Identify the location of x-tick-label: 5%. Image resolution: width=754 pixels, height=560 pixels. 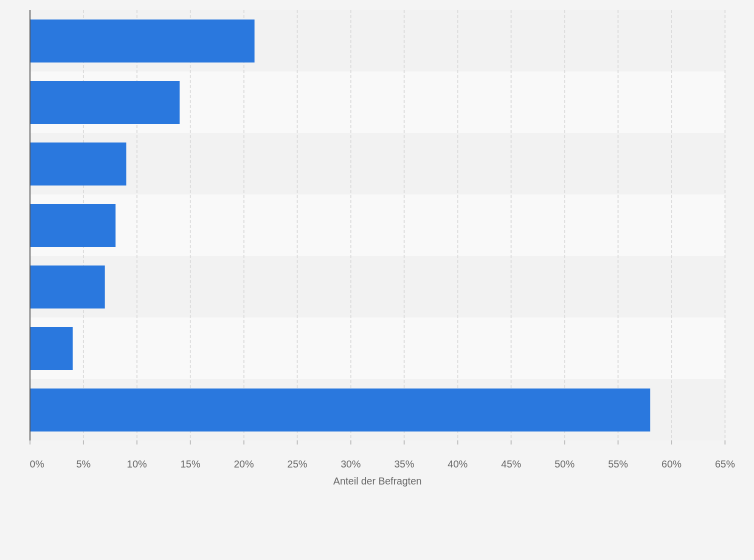
(83, 465).